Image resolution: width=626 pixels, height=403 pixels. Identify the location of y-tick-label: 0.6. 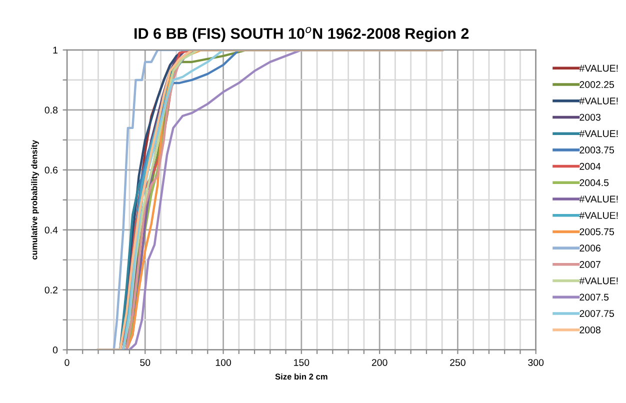
(51, 170).